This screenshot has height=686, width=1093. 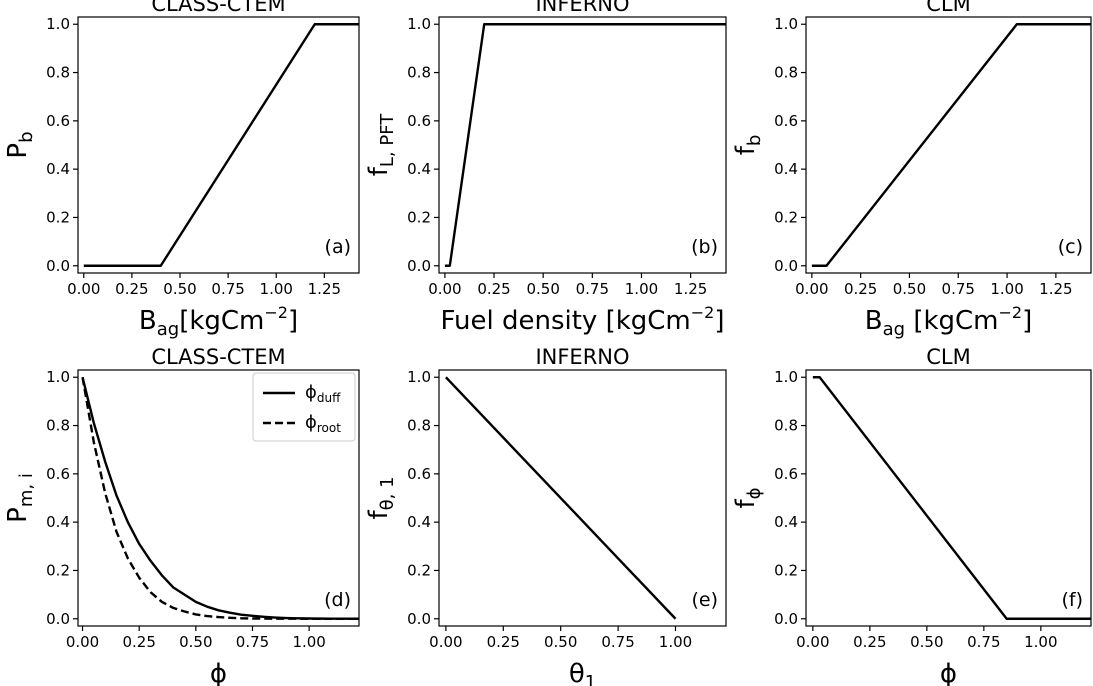 What do you see at coordinates (221, 321) in the screenshot?
I see `x-label-unit: [kgCm` at bounding box center [221, 321].